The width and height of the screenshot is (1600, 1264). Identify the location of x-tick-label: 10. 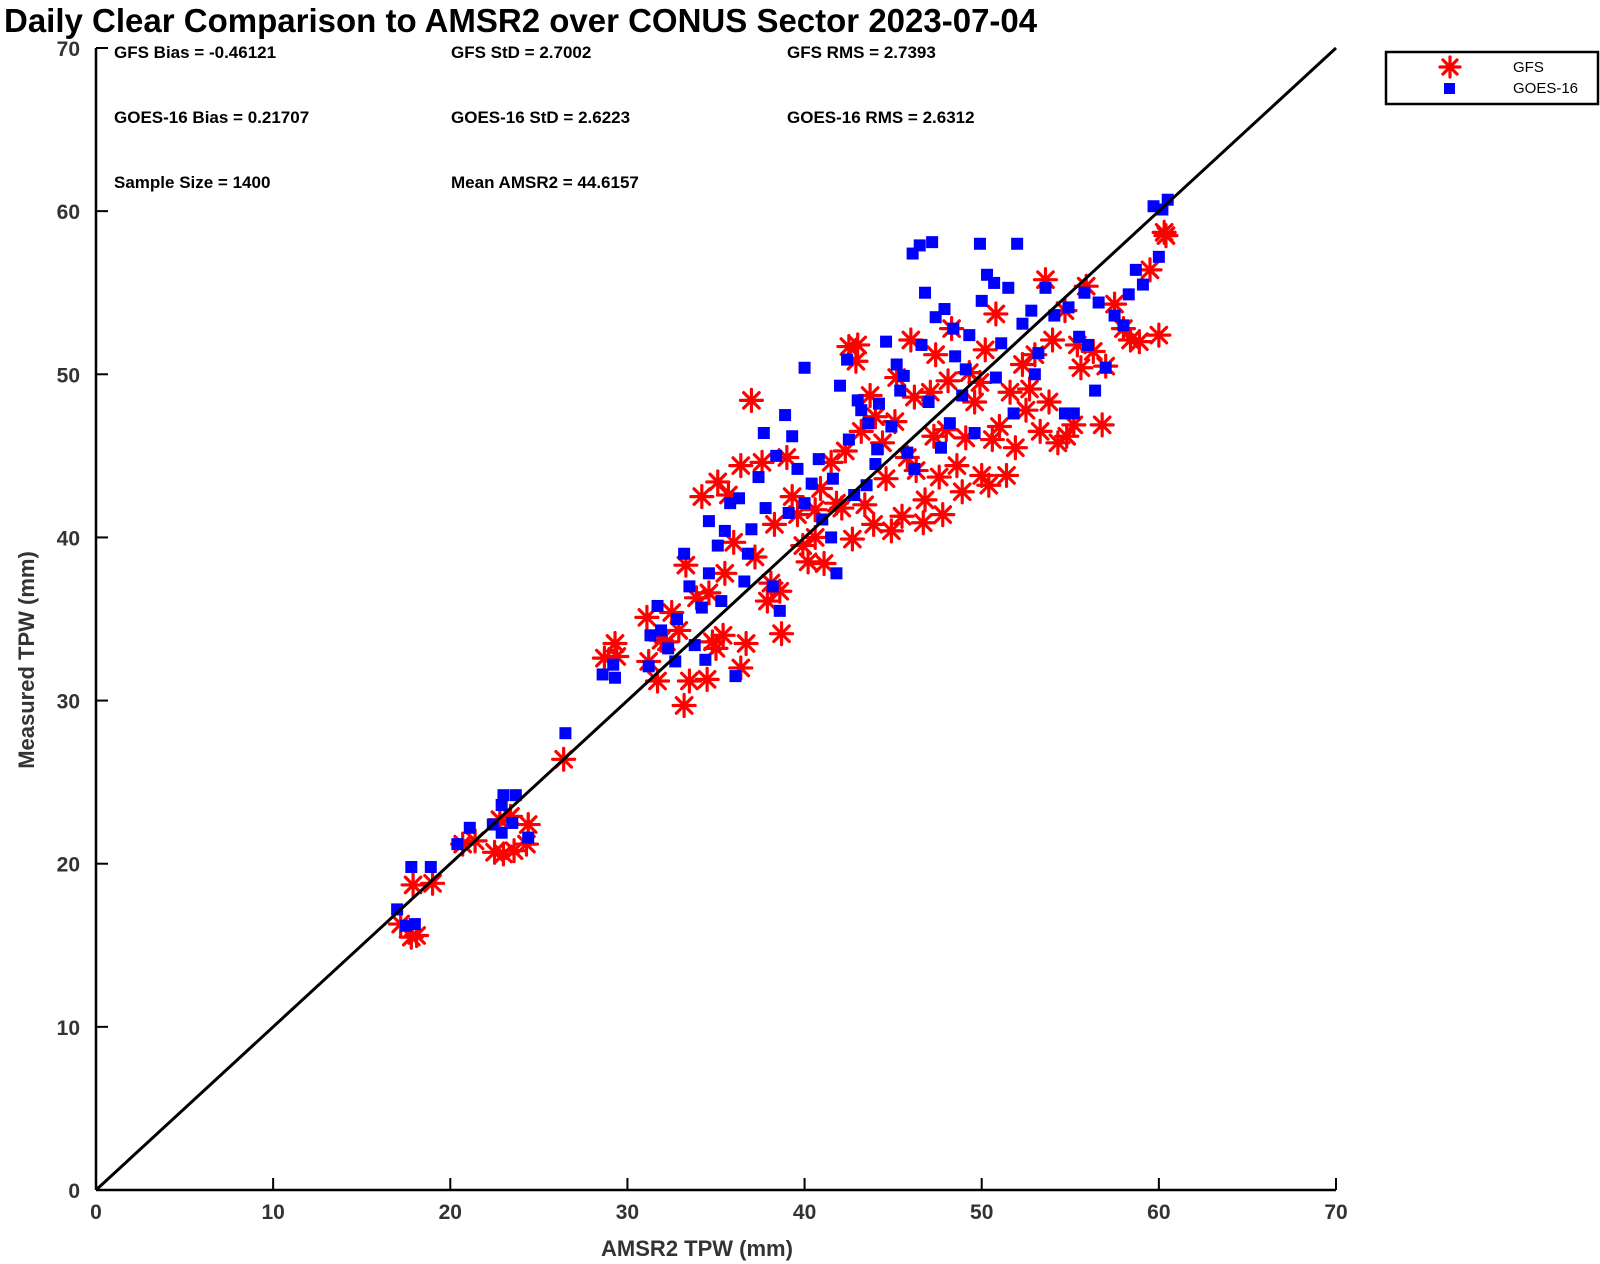
(272, 1212).